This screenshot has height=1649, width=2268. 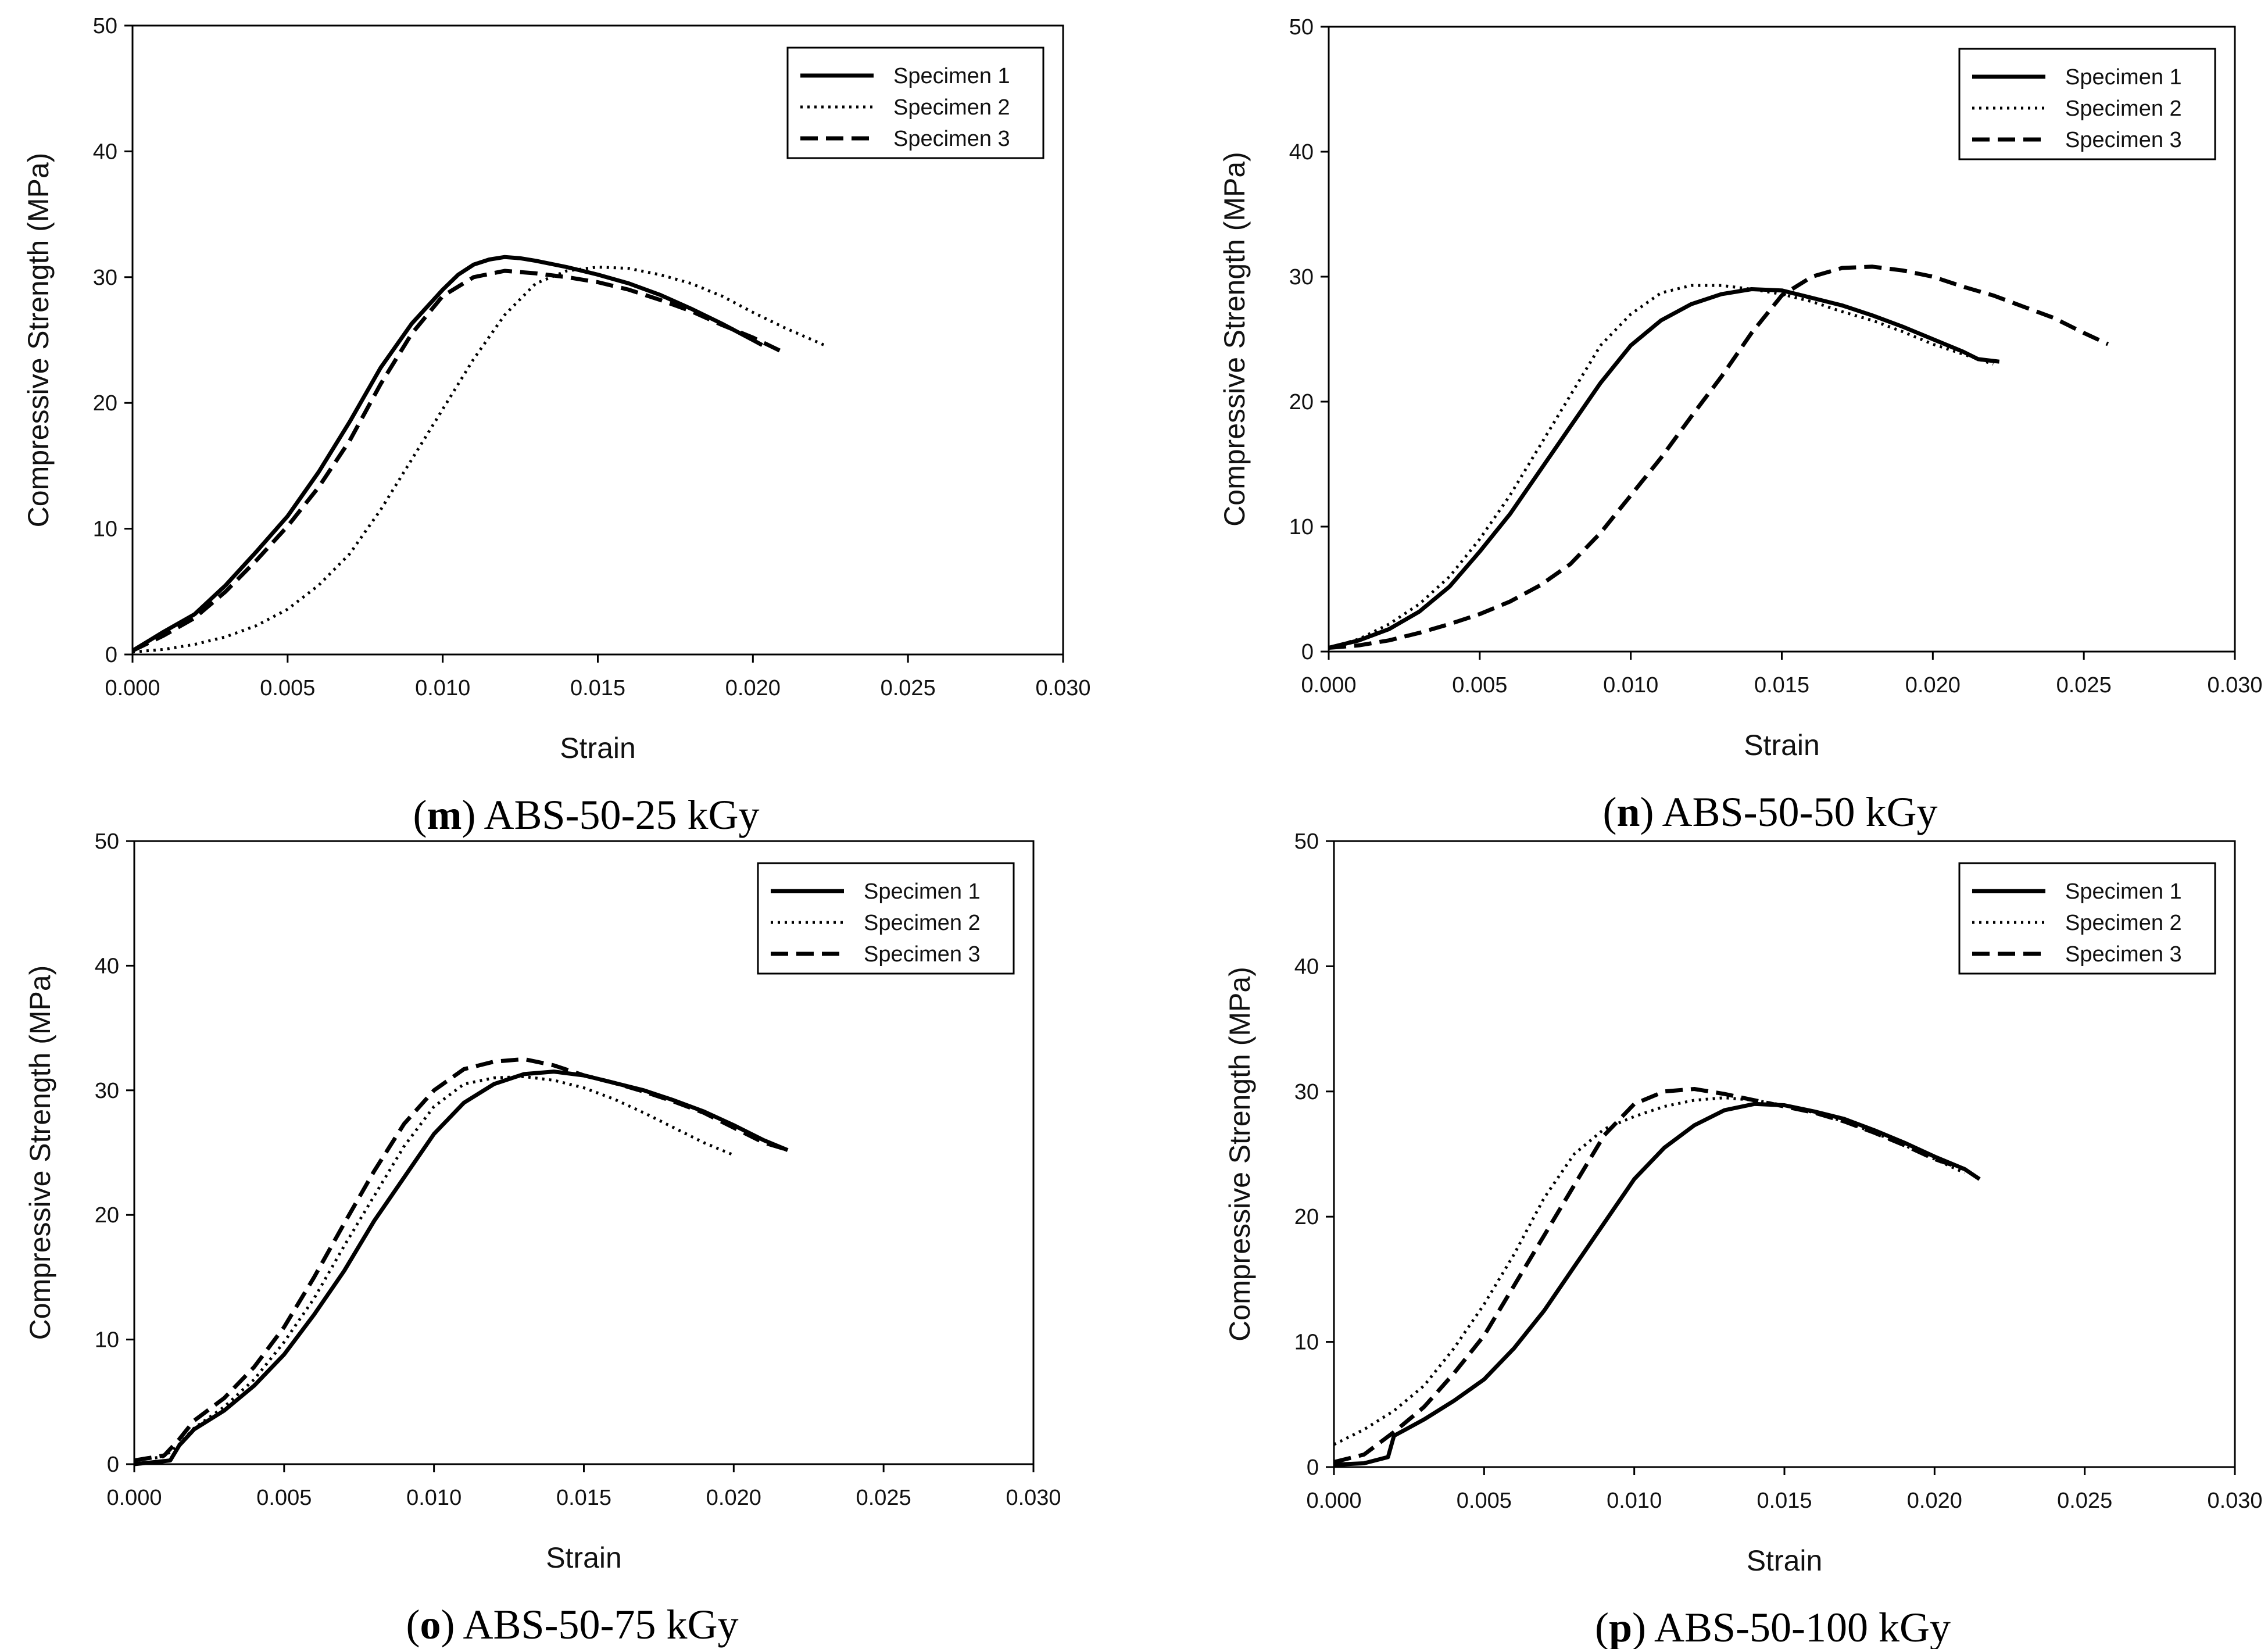 I want to click on y-tick-label: 50, so click(x=107, y=841).